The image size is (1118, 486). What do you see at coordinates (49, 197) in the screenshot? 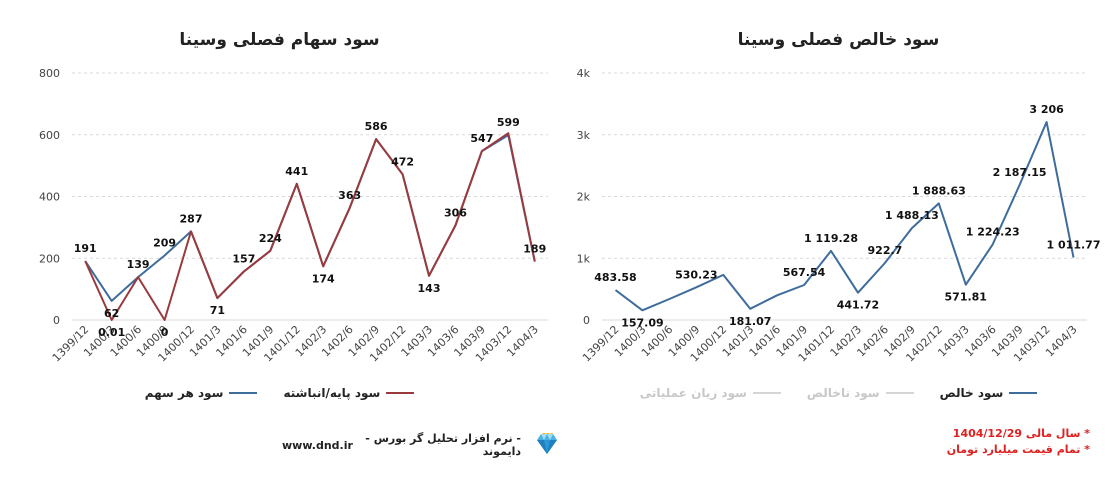
I see `y-tick-label: 400` at bounding box center [49, 197].